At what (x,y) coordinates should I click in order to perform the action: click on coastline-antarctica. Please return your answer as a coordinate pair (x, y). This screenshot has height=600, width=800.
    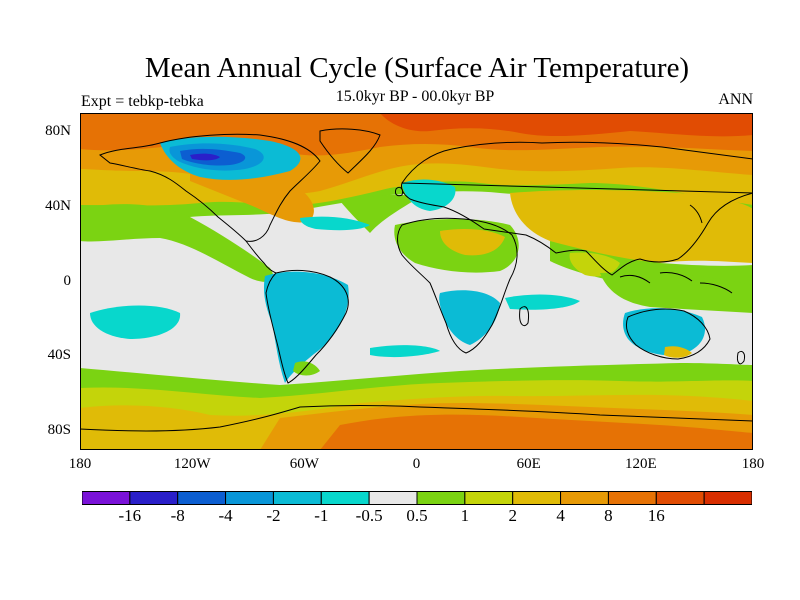
    Looking at the image, I should click on (416, 418).